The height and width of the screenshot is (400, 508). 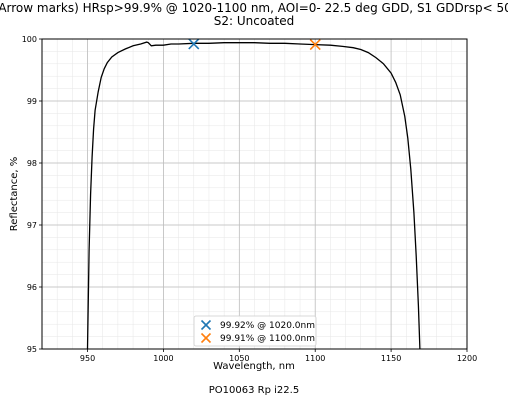 I want to click on y-tick-label: 100, so click(x=29, y=39).